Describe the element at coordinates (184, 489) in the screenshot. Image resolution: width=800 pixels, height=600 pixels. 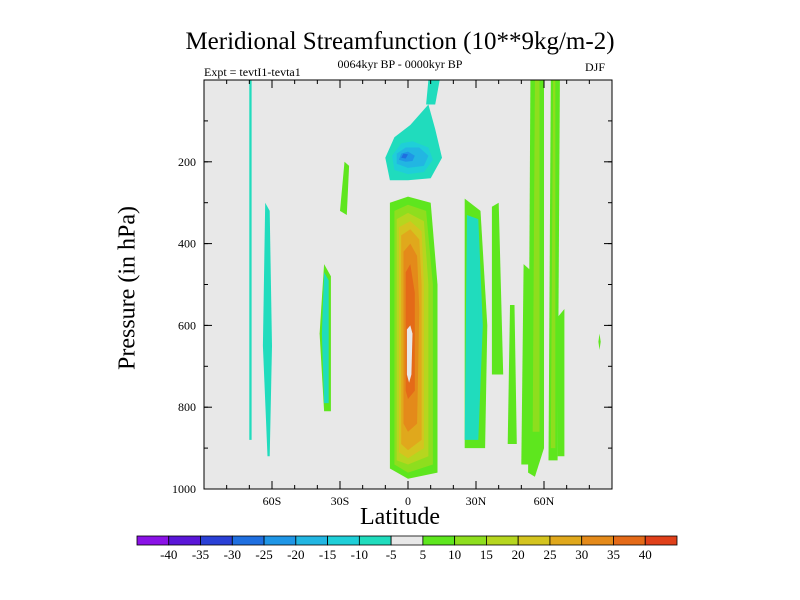
I see `y-tick-label: 1000` at that location.